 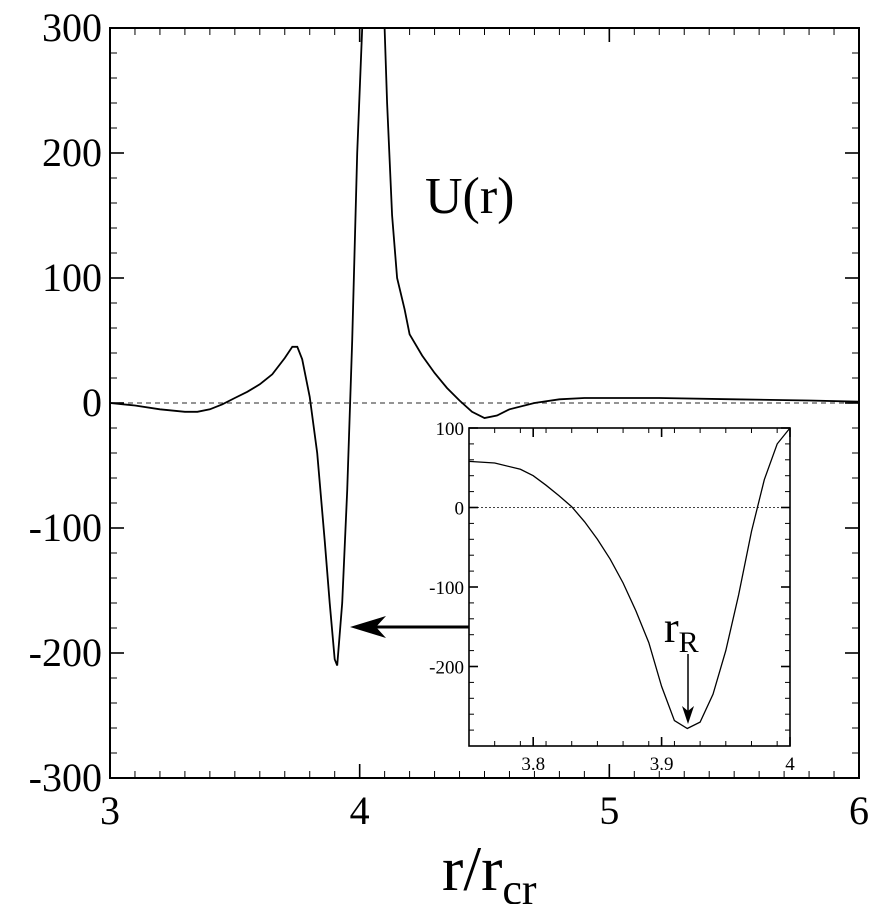 What do you see at coordinates (65, 777) in the screenshot?
I see `y-tick-label: -300` at bounding box center [65, 777].